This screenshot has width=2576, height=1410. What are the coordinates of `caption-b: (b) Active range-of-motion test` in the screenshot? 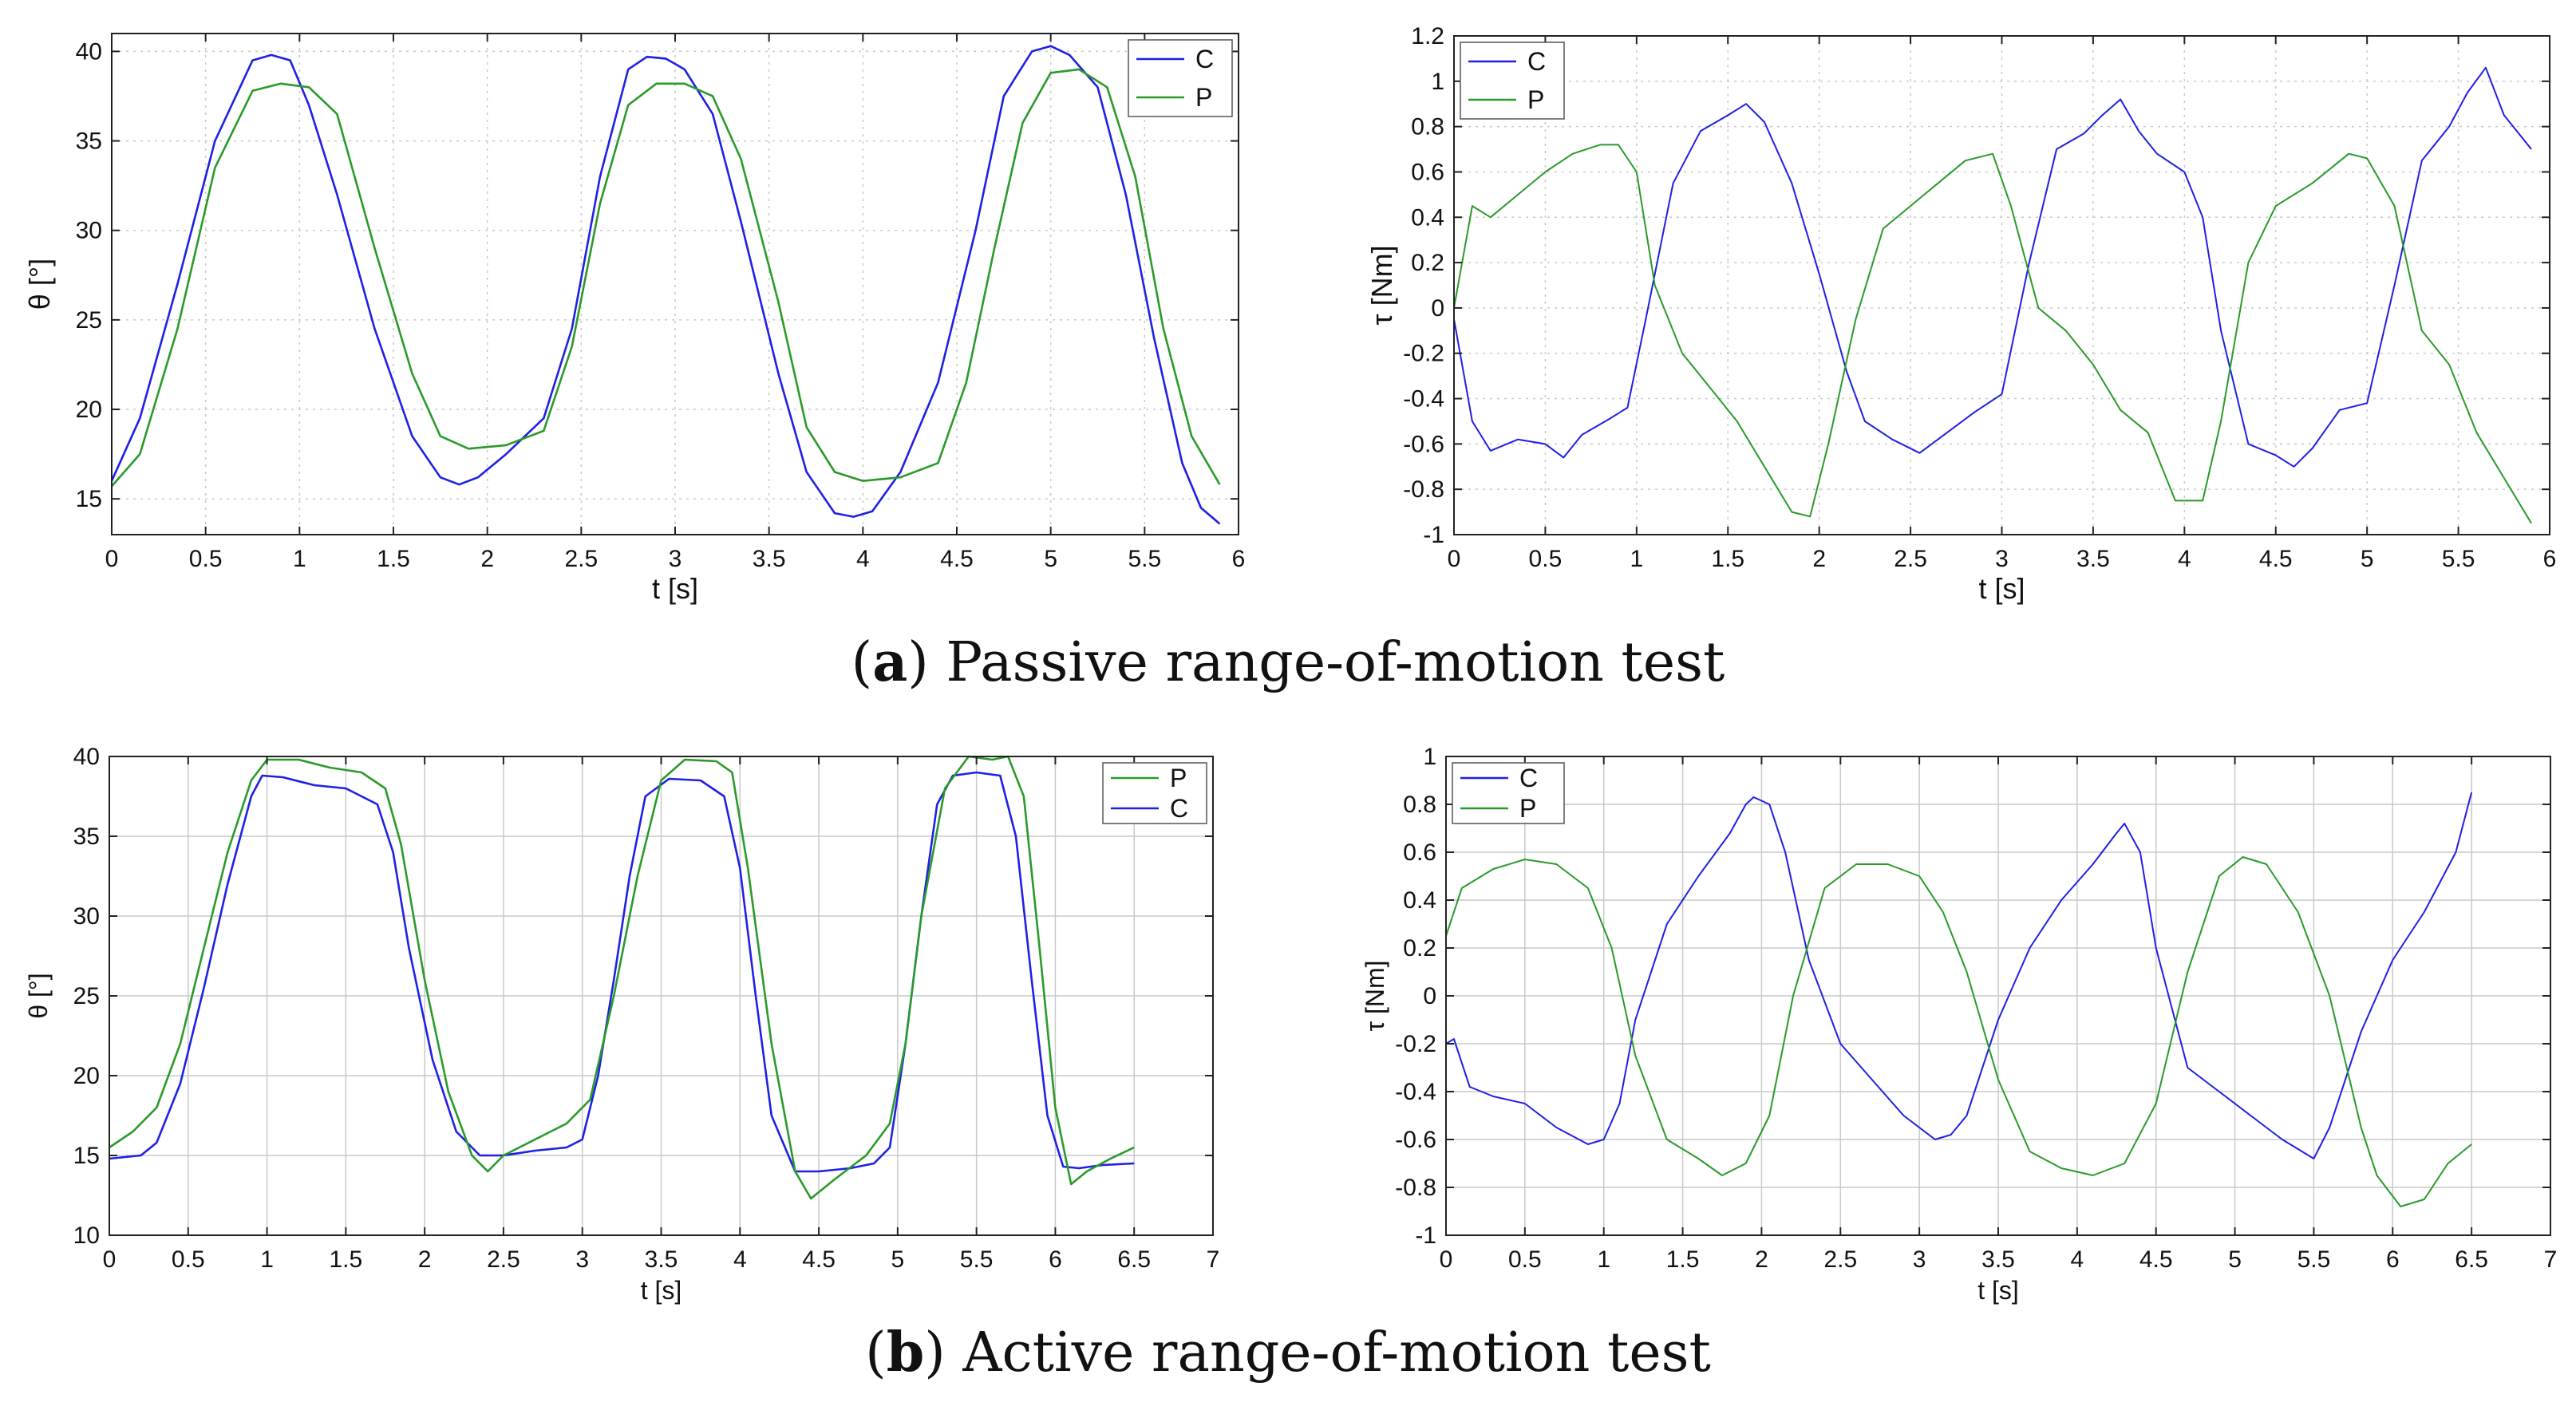 It's located at (1288, 1352).